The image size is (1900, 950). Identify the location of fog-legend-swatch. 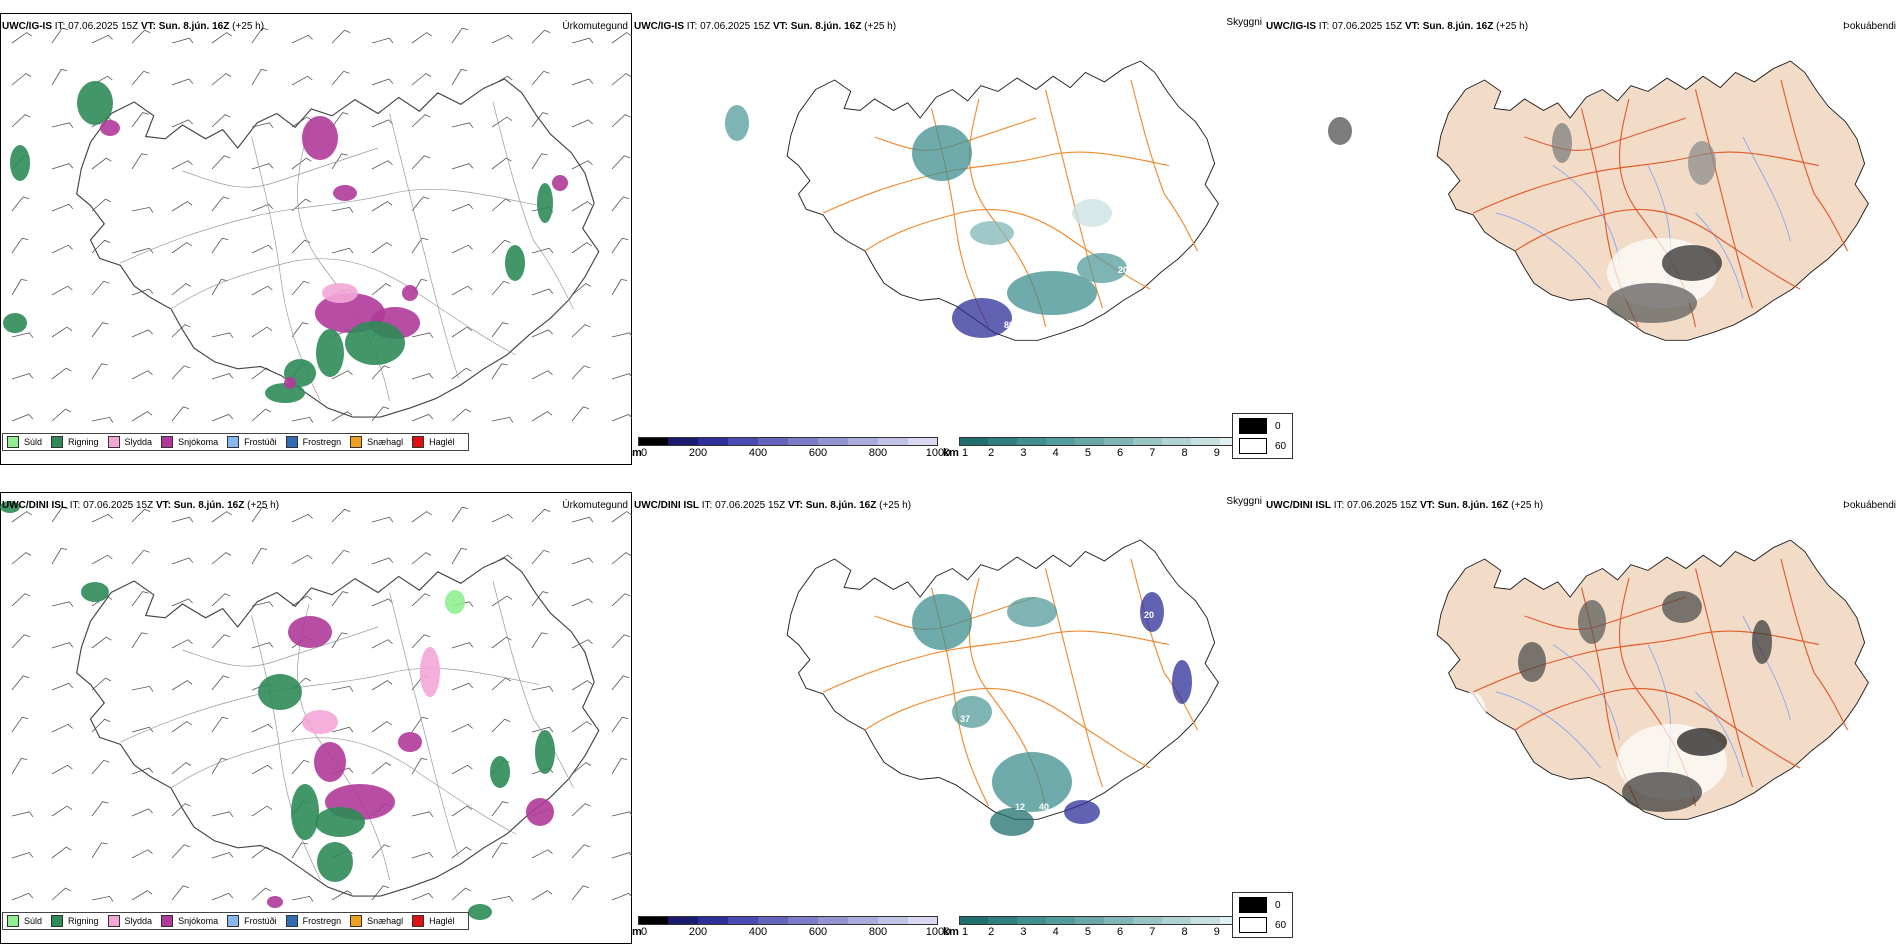
(1253, 446).